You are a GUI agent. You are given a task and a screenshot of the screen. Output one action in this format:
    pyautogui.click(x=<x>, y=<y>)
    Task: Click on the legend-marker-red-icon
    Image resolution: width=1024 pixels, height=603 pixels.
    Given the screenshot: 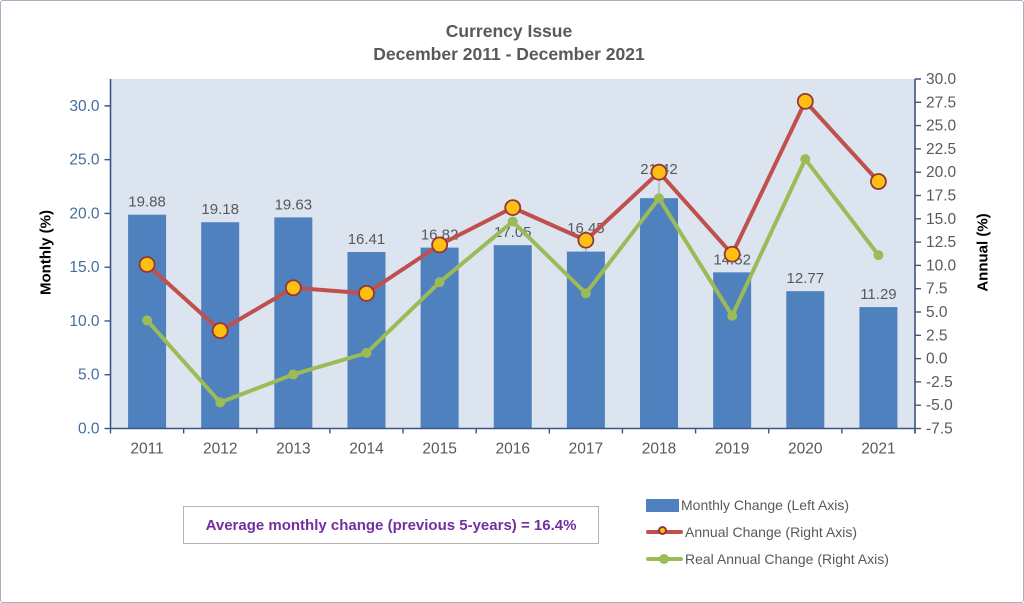 What is the action you would take?
    pyautogui.click(x=662, y=530)
    